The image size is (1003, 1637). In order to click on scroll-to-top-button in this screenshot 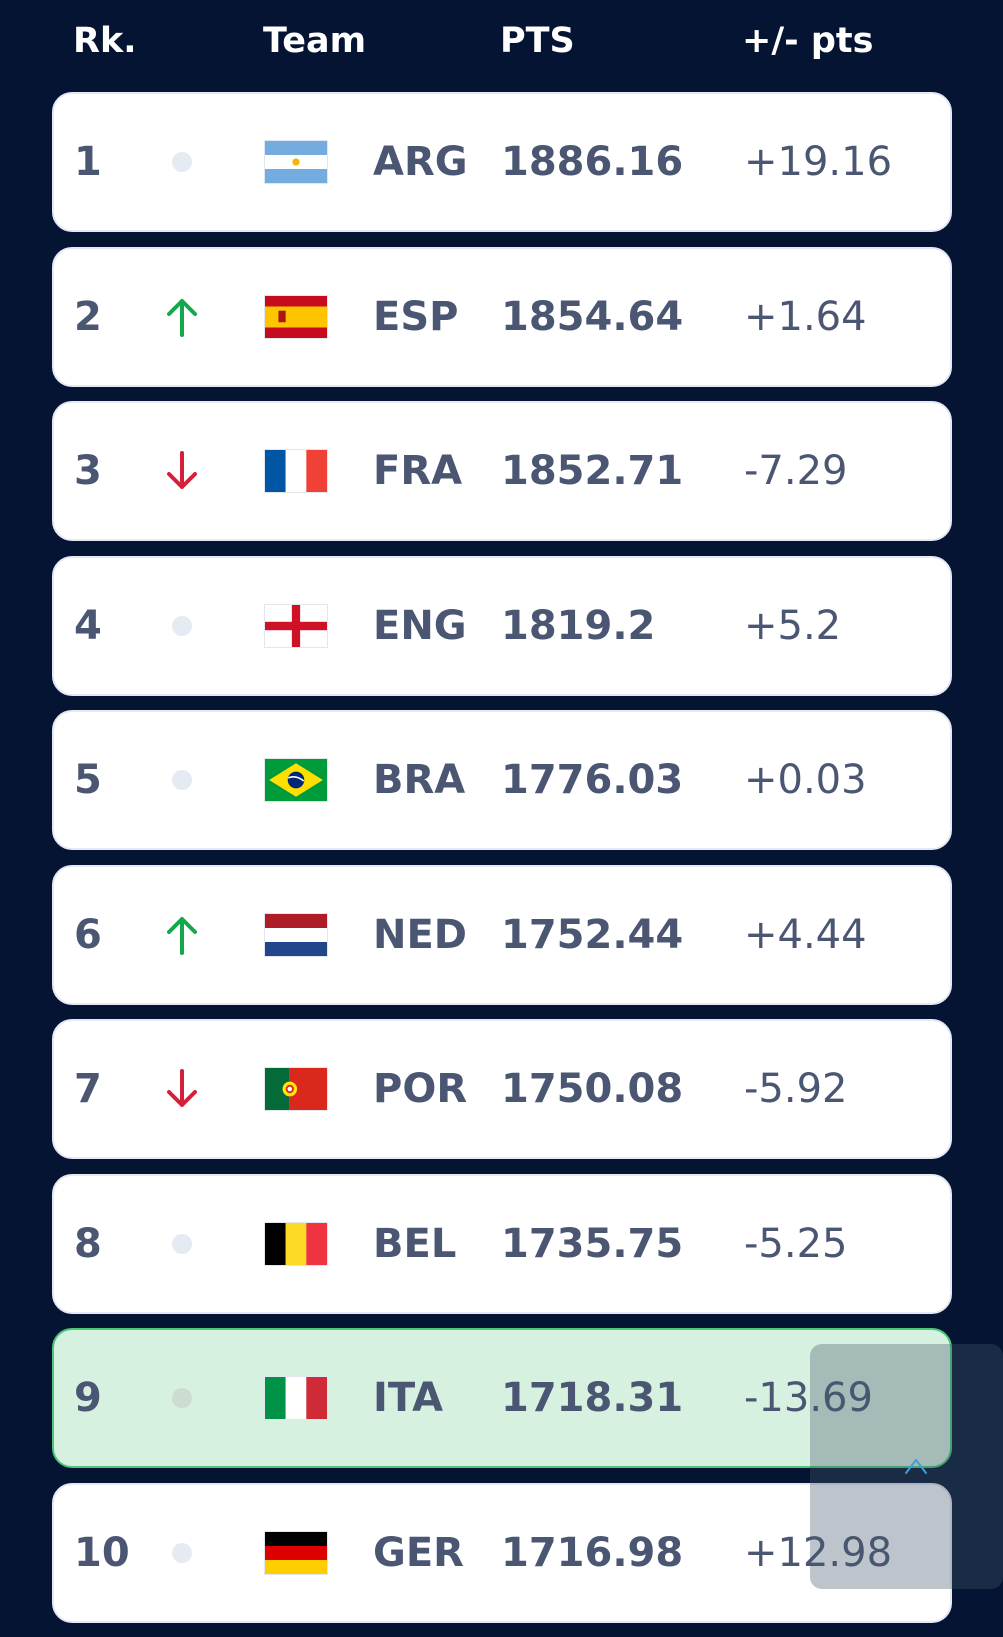, I will do `click(906, 1466)`.